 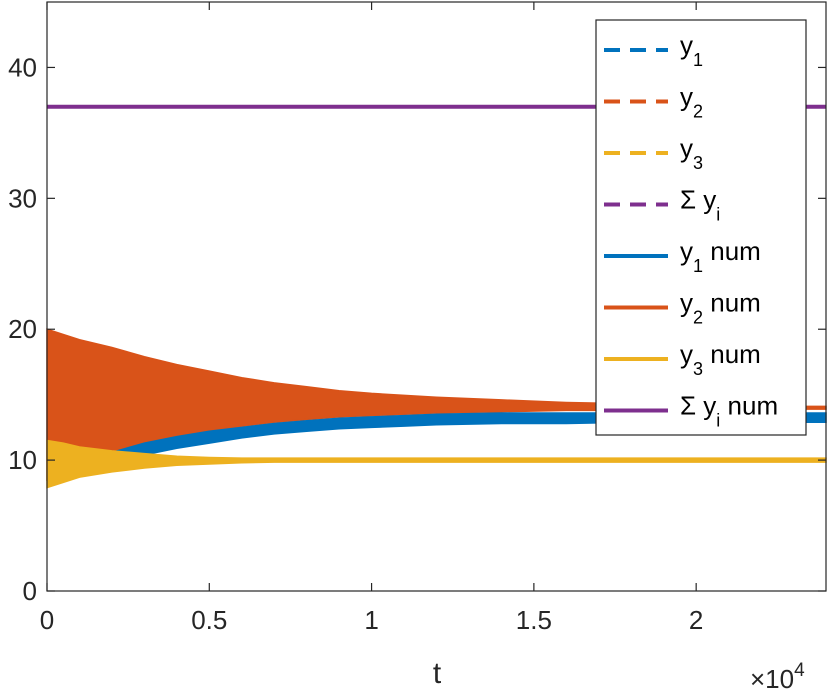 What do you see at coordinates (772, 677) in the screenshot?
I see `x-axis-exponent-base: ×10` at bounding box center [772, 677].